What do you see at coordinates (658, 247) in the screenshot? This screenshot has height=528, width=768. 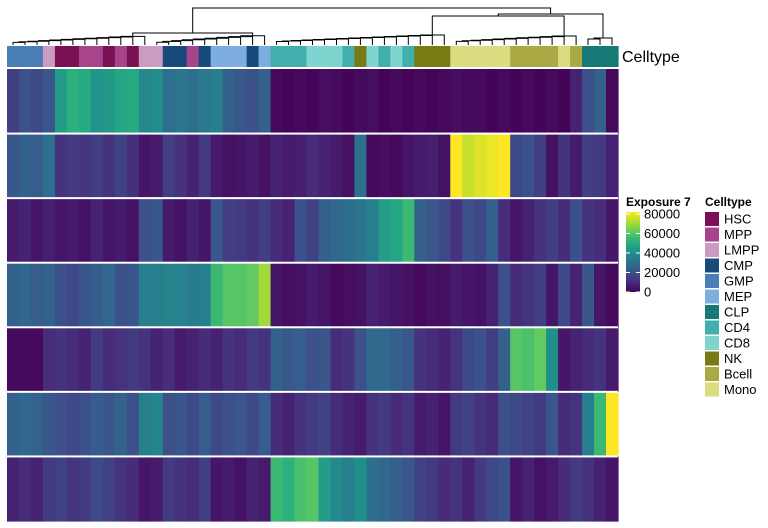 I see `colorbar: Exposure 7 0 20000 40000 60000 80000` at bounding box center [658, 247].